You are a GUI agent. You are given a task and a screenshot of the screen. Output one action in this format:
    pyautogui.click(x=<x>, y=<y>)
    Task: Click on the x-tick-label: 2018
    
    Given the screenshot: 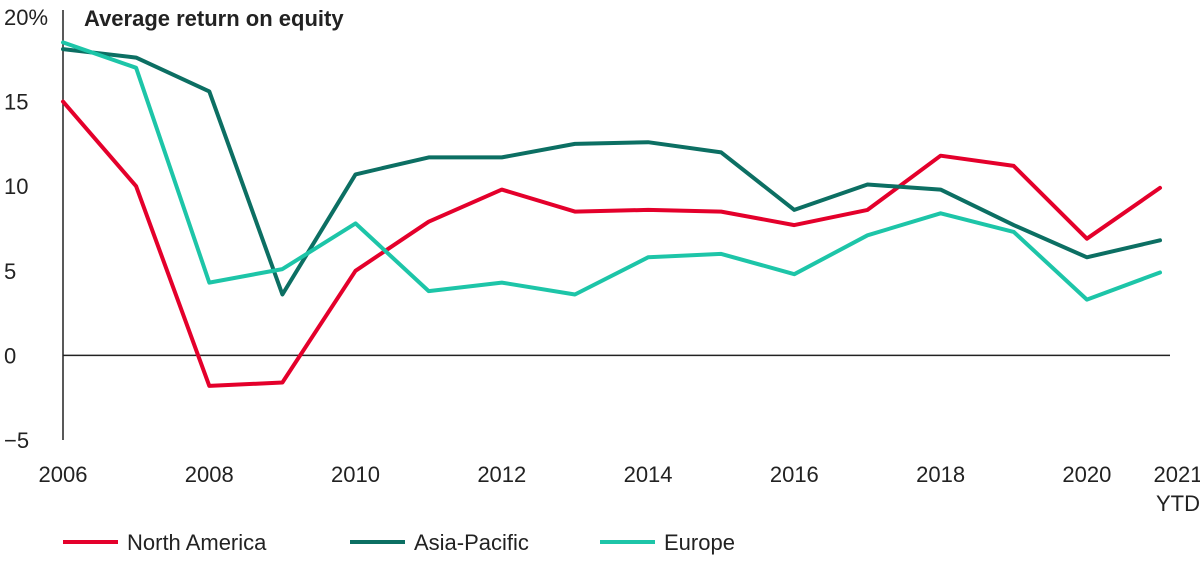 What is the action you would take?
    pyautogui.click(x=940, y=474)
    